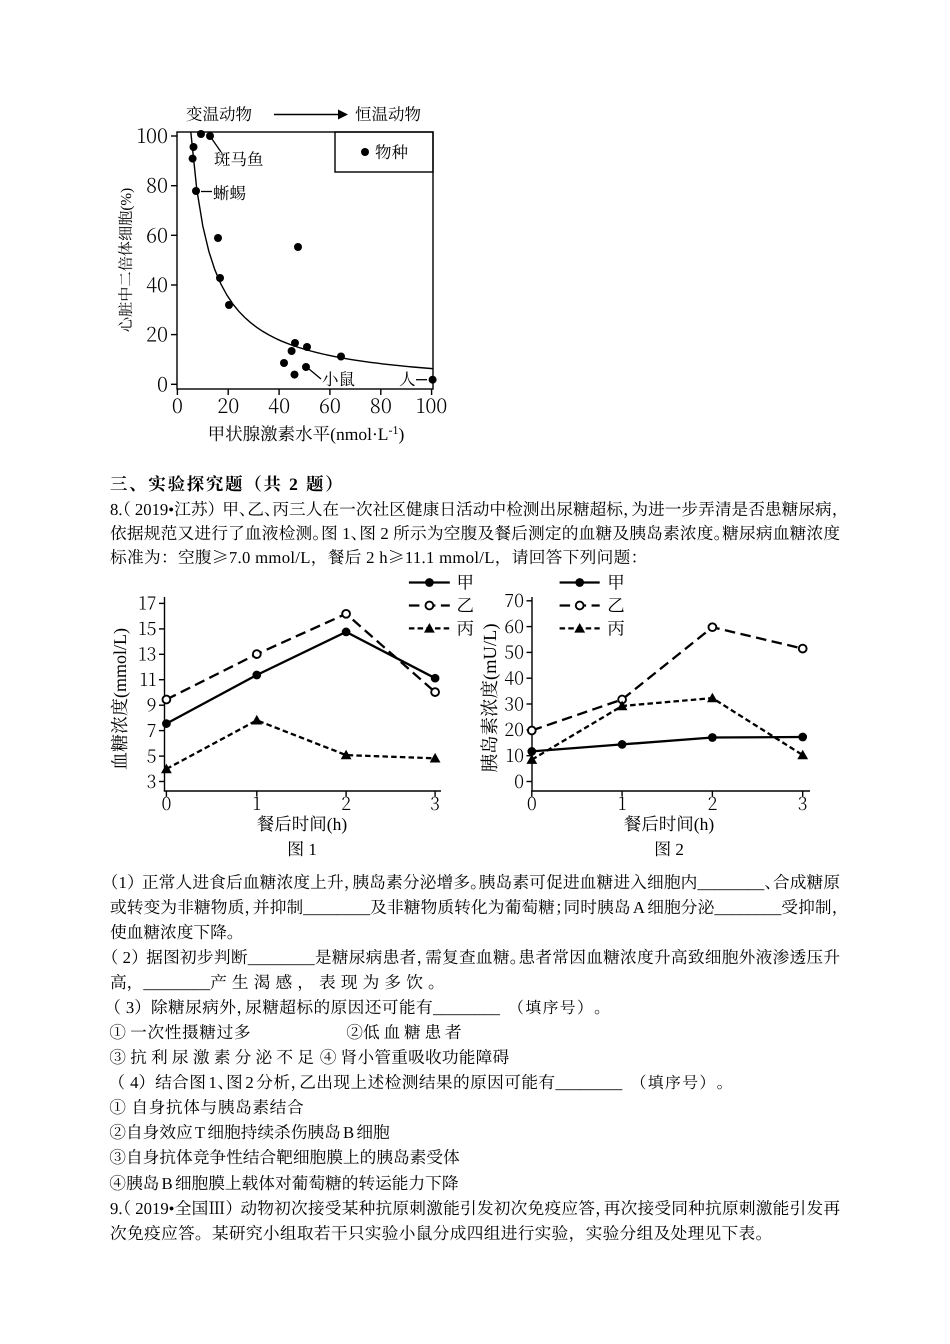 The width and height of the screenshot is (950, 1344). Describe the element at coordinates (239, 158) in the screenshot. I see `svg-text: 斑马鱼` at that location.